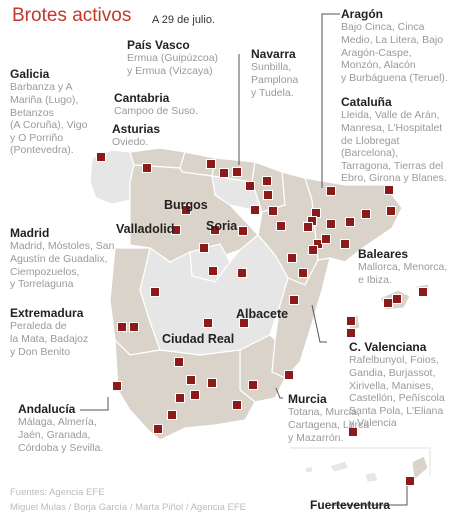  Describe the element at coordinates (375, 279) in the screenshot. I see `region-places-line: e Ibiza.` at that location.